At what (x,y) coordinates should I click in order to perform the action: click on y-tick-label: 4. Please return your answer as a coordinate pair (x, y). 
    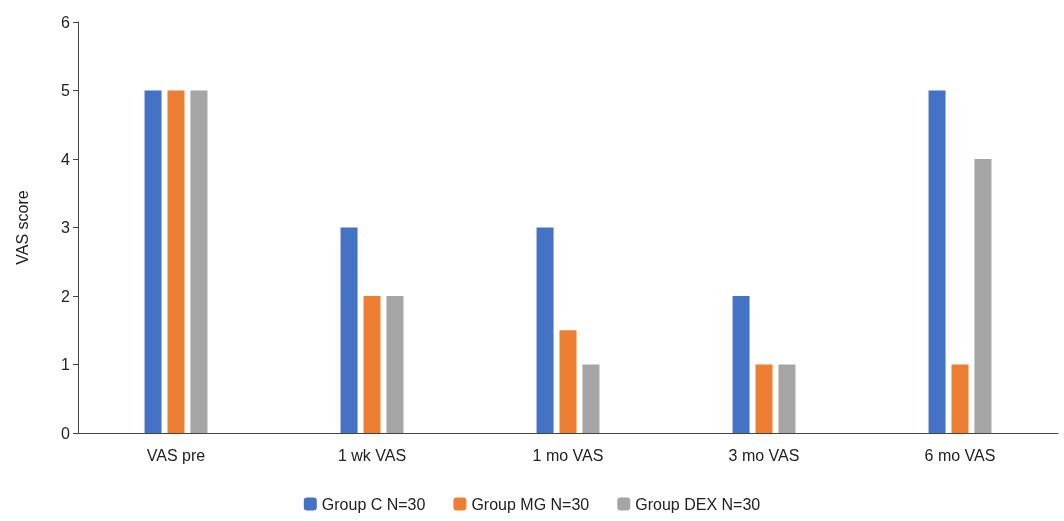
    Looking at the image, I should click on (66, 159).